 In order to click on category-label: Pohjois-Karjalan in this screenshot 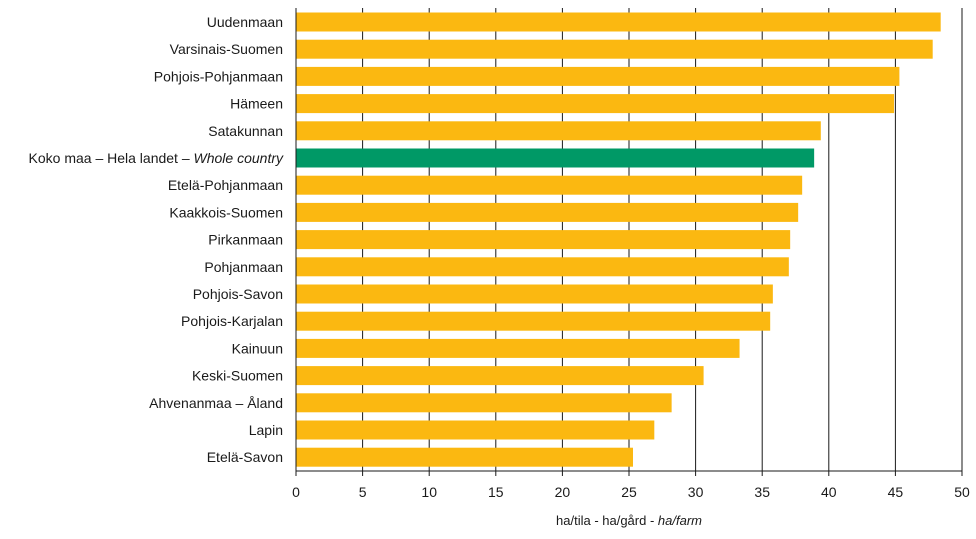, I will do `click(232, 321)`.